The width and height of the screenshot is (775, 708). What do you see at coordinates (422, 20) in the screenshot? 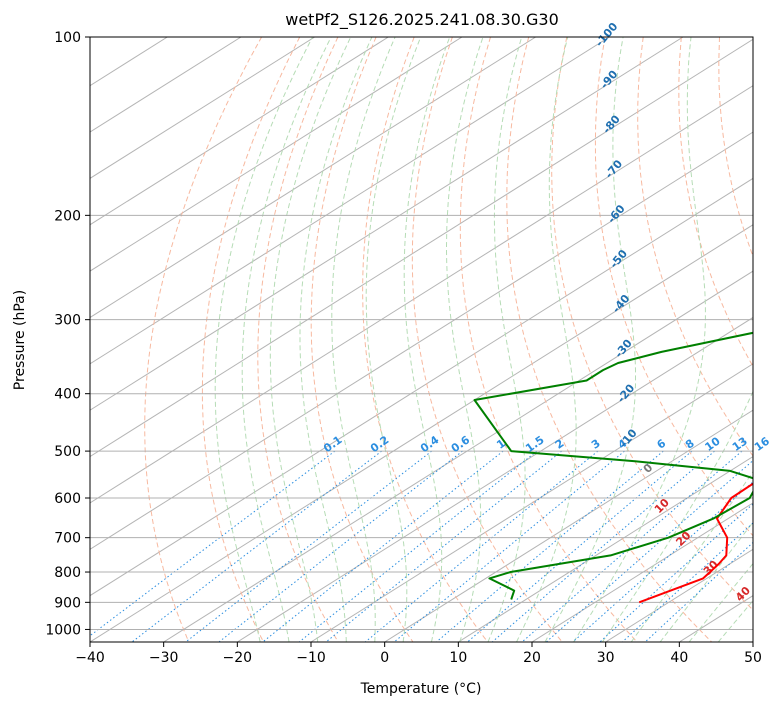
I see `chart-title: wetPf2_S126.2025.241.08.30.G30` at bounding box center [422, 20].